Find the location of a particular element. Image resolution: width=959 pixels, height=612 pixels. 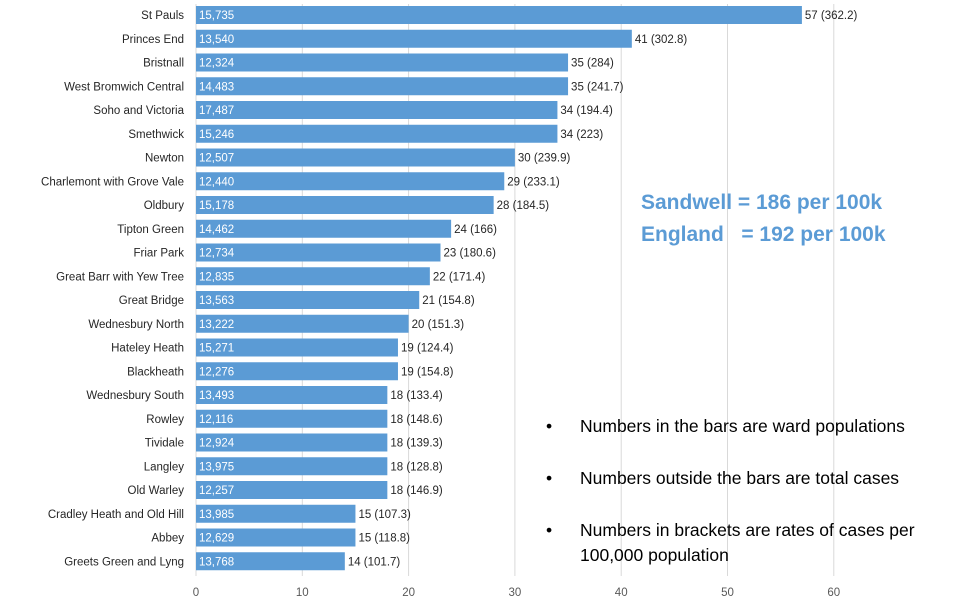

population-label: 13,222 is located at coordinates (216, 325).